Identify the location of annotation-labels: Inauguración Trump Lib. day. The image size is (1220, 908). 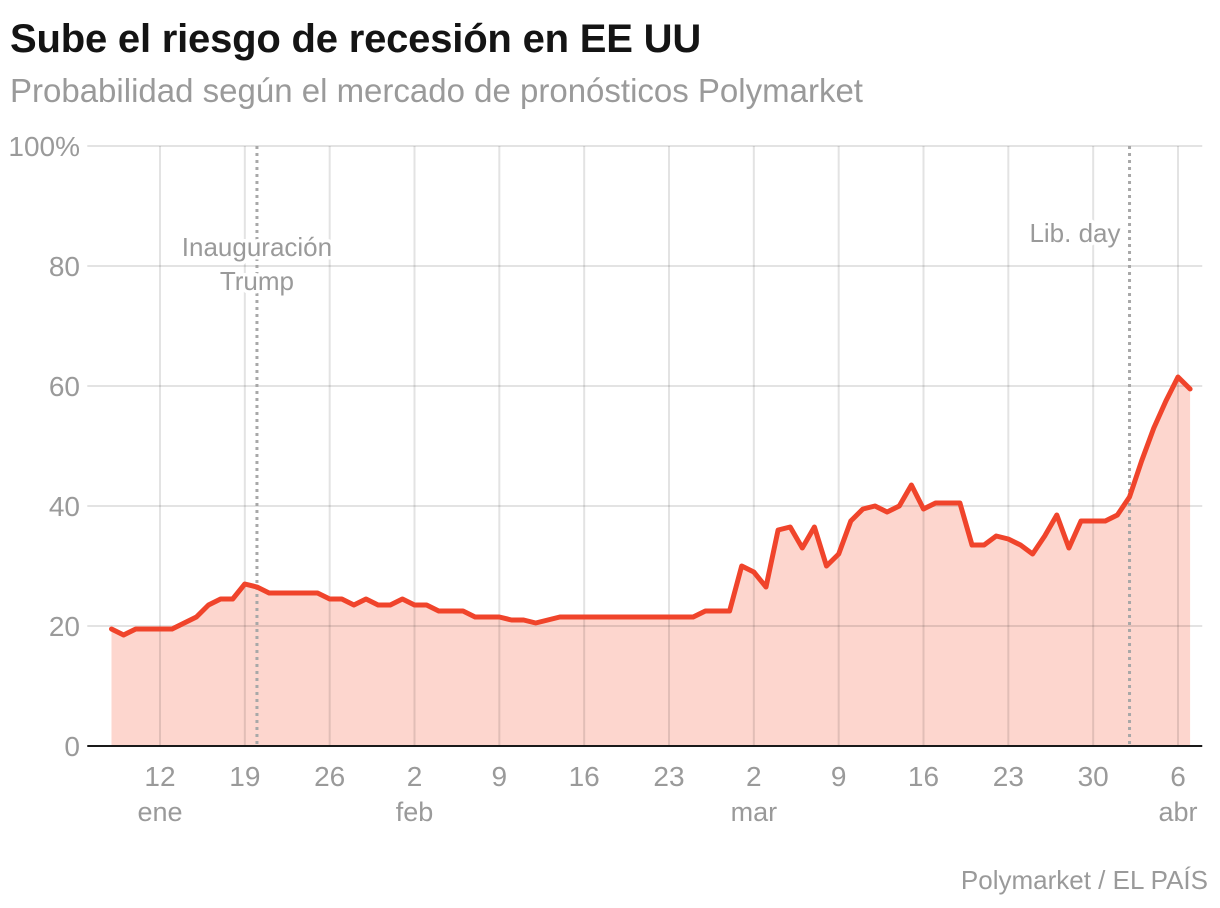
(651, 257).